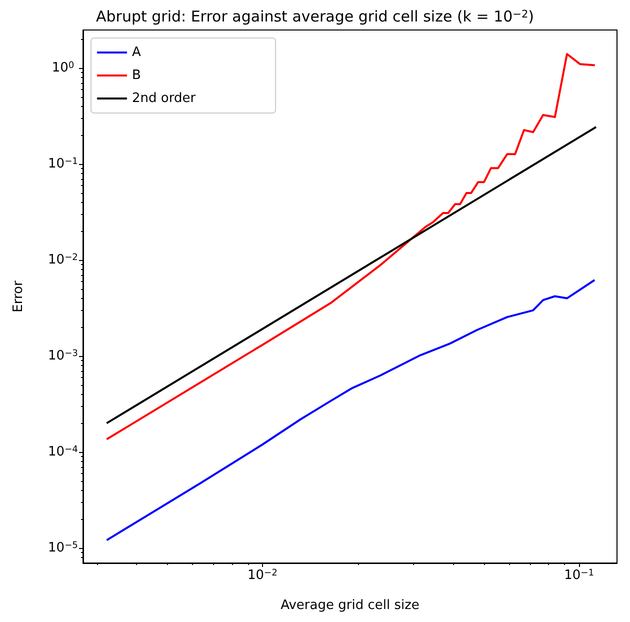 The height and width of the screenshot is (622, 630). Describe the element at coordinates (350, 605) in the screenshot. I see `x-axis-title: Average grid cell size` at that location.